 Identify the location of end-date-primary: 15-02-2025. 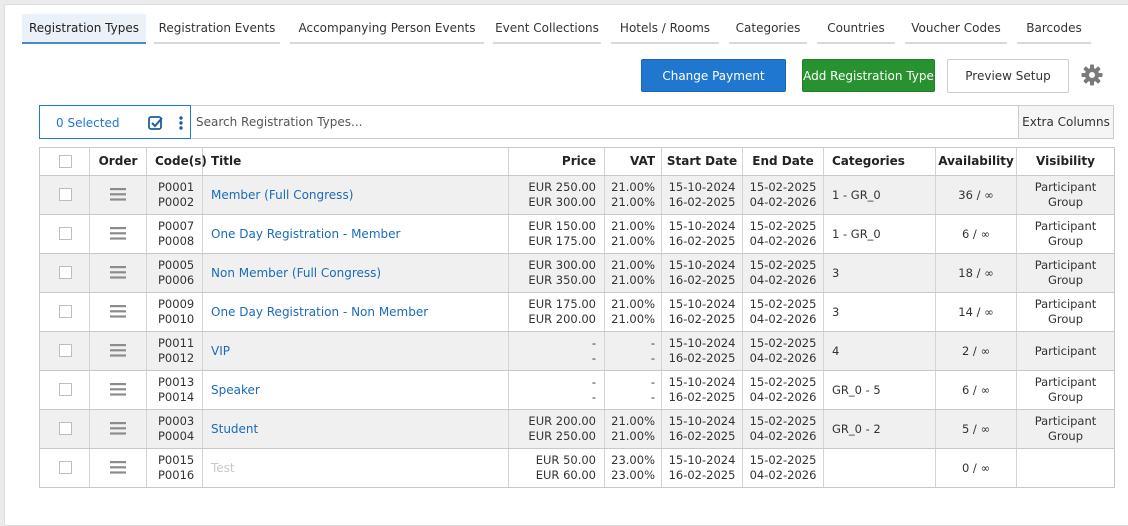
(783, 265).